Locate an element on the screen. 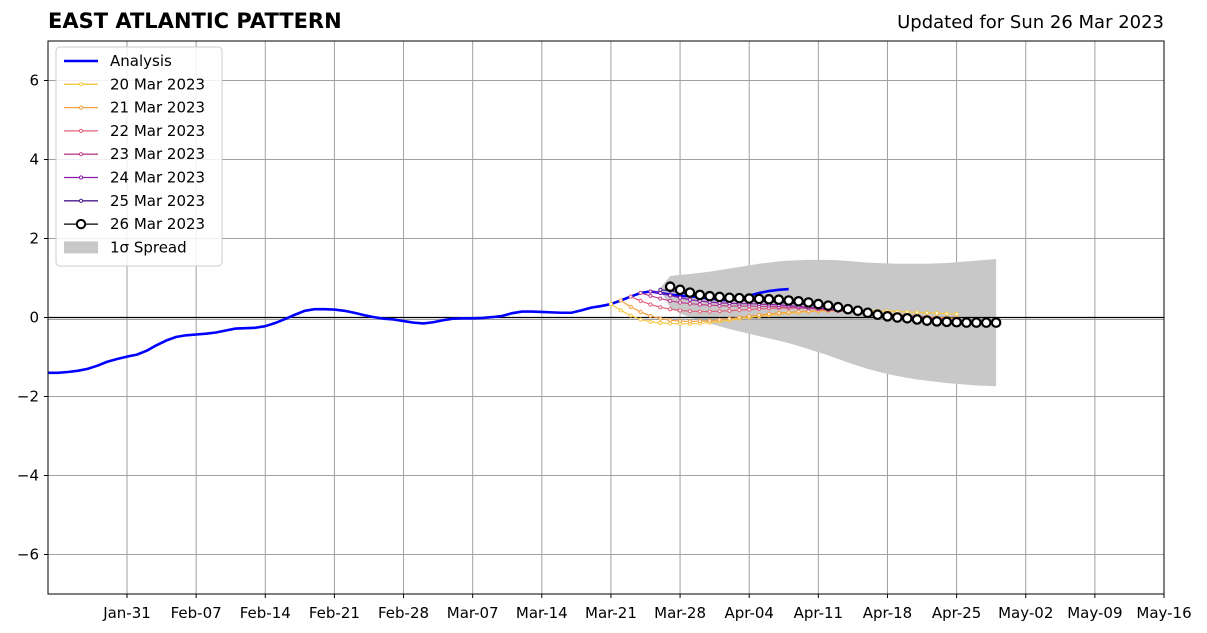 The image size is (1207, 633). legend-label: 25 Mar 2023 is located at coordinates (157, 201).